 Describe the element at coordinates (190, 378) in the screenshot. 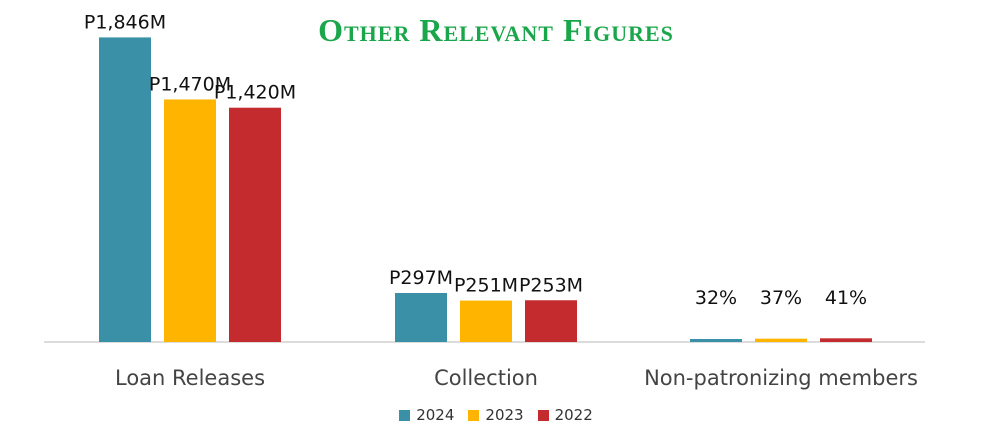

I see `category-label-0: Loan Releases` at that location.